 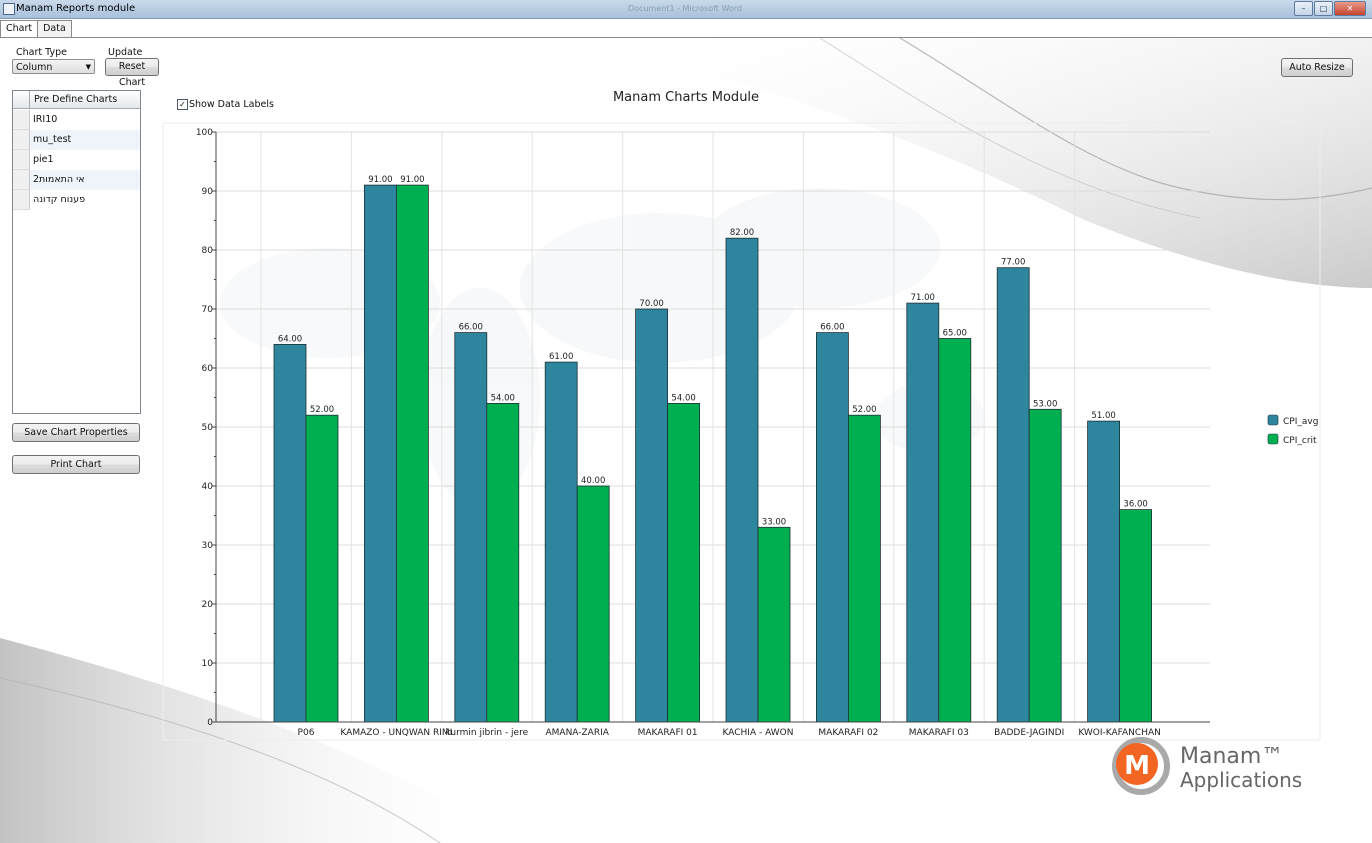 I want to click on data-label: 40.00, so click(x=593, y=481).